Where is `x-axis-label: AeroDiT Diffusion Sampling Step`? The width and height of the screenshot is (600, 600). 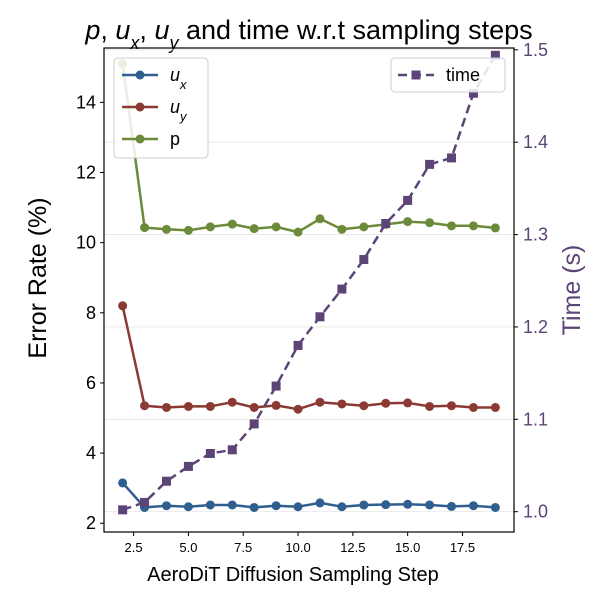 x-axis-label: AeroDiT Diffusion Sampling Step is located at coordinates (293, 575).